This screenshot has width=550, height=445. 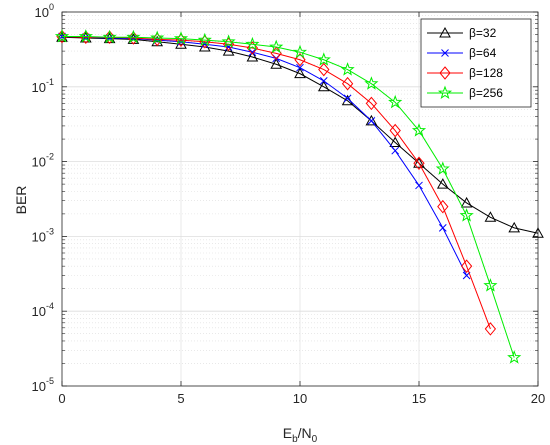 I want to click on x-tick-label: 0, so click(x=61, y=398).